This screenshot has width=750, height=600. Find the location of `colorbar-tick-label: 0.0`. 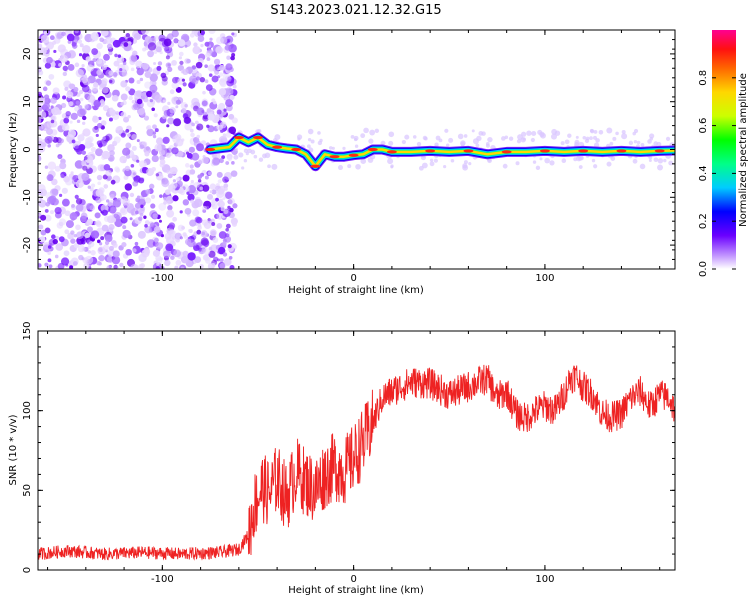

colorbar-tick-label: 0.0 is located at coordinates (703, 269).